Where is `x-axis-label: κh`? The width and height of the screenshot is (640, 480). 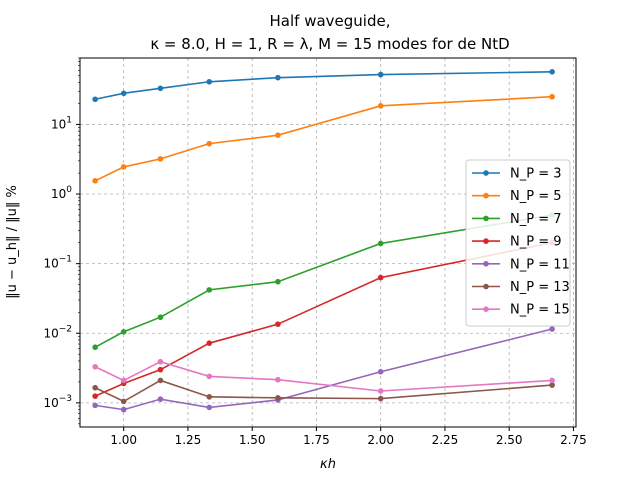
x-axis-label: κh is located at coordinates (328, 464).